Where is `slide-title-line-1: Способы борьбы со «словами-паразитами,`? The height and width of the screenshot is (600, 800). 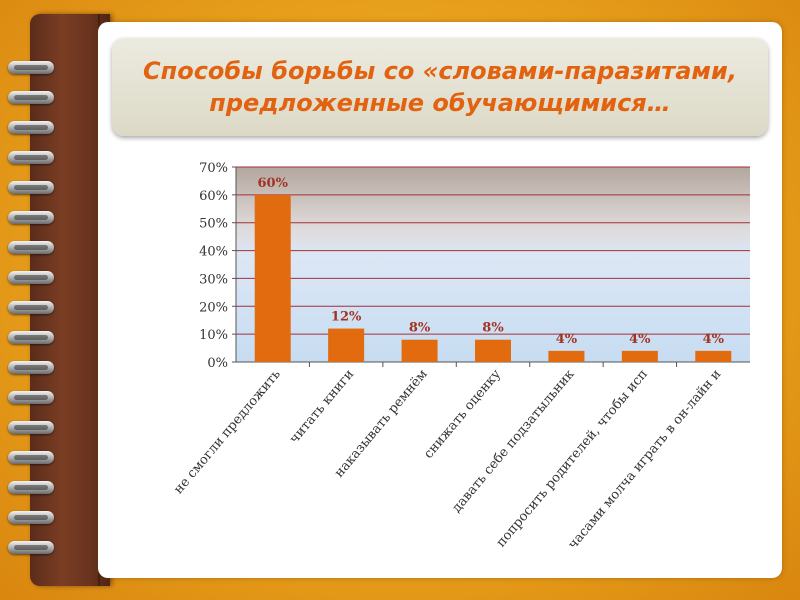 slide-title-line-1: Способы борьбы со «словами-паразитами, is located at coordinates (440, 71).